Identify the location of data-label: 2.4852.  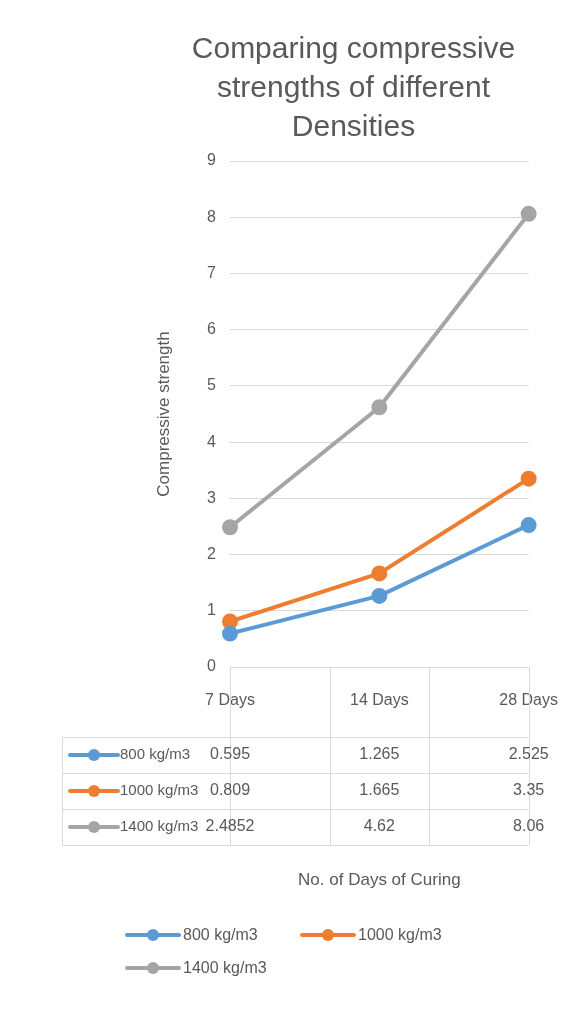
(230, 826).